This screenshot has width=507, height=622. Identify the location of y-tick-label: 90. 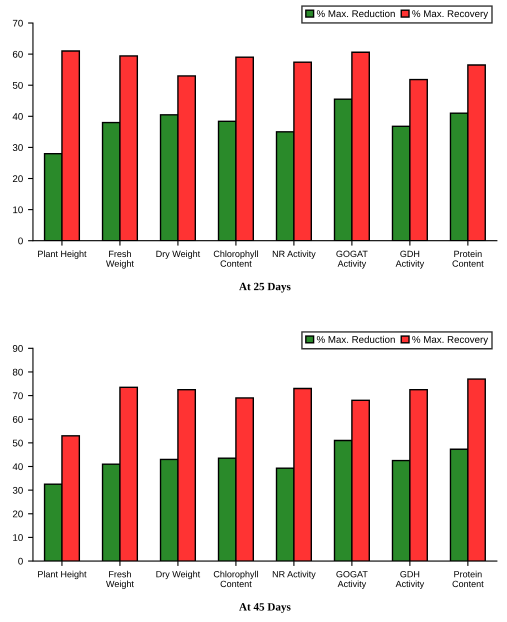
(17, 348).